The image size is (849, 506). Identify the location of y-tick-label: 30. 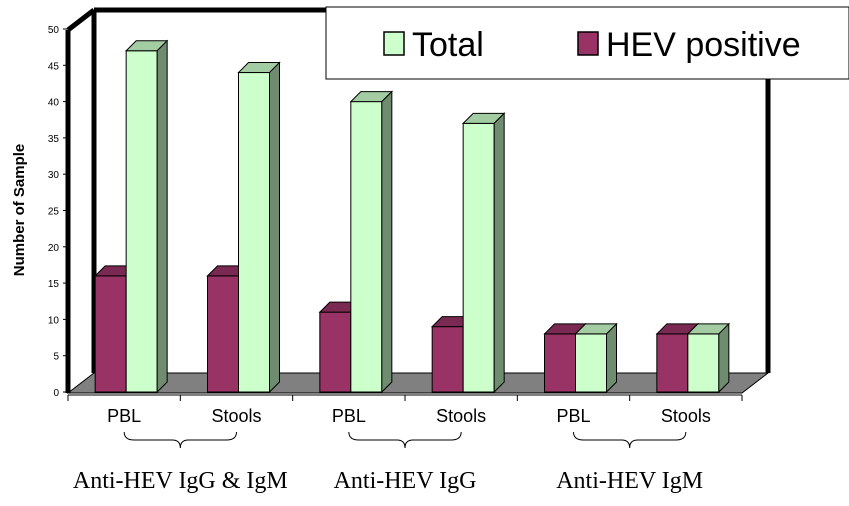
(54, 175).